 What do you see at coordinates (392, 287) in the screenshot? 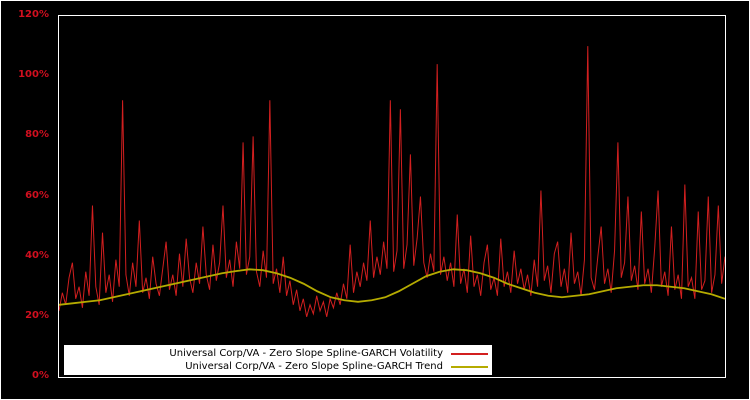
I see `trend-series-line` at bounding box center [392, 287].